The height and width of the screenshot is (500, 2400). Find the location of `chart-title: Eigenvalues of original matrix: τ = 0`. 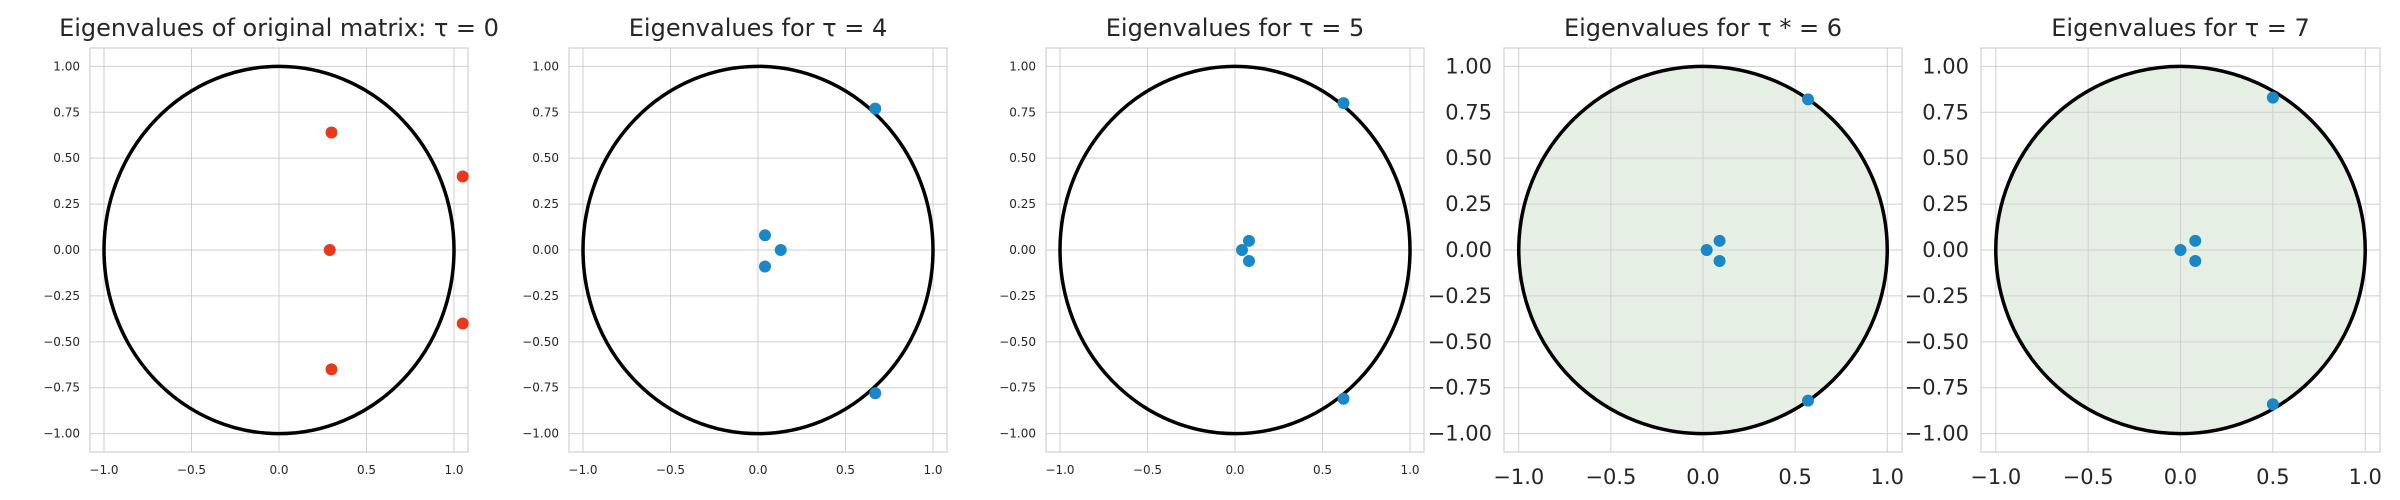

chart-title: Eigenvalues of original matrix: τ = 0 is located at coordinates (279, 28).